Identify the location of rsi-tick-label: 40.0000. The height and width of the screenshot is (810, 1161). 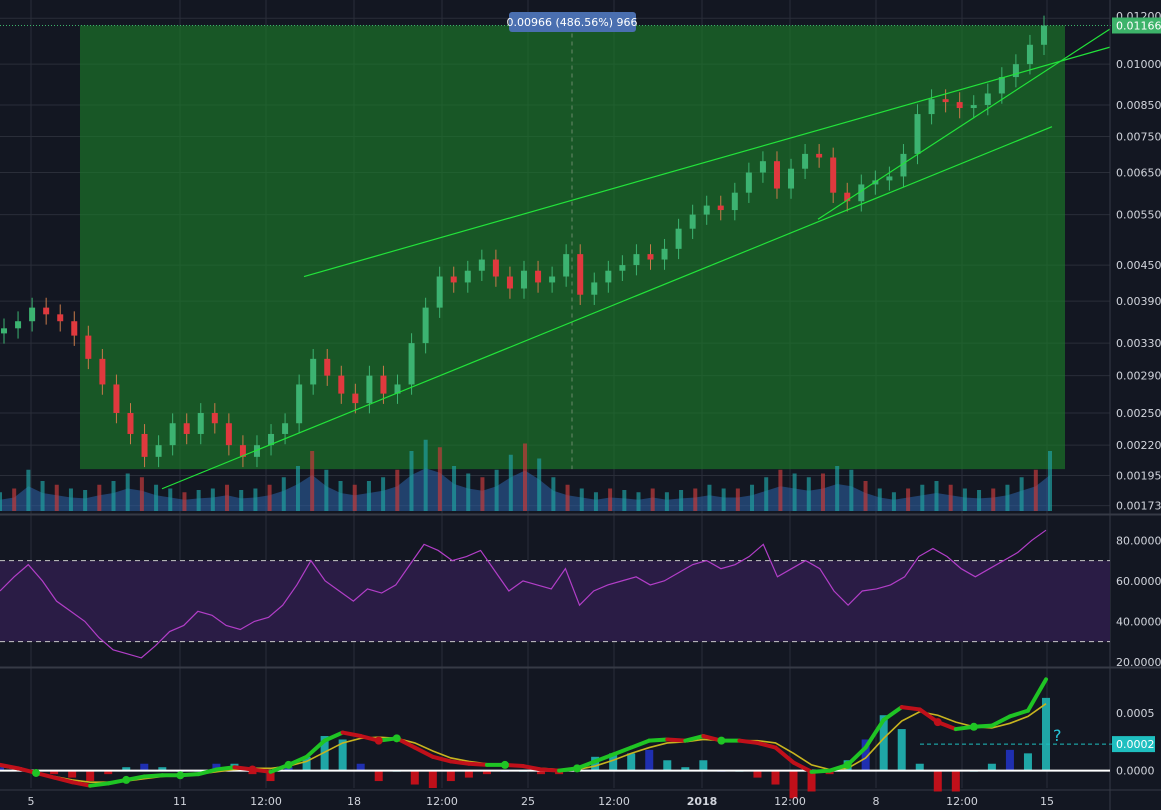
(1138, 621).